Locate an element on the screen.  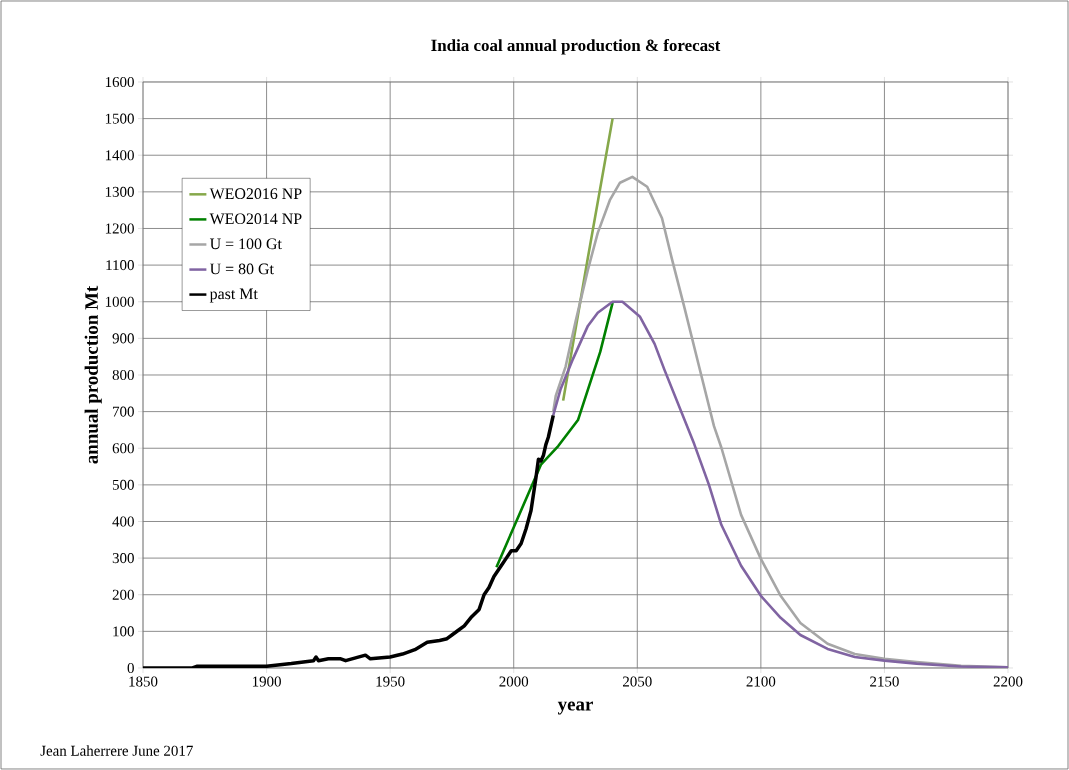
text: Jean Laherrere June 2017 is located at coordinates (116, 750).